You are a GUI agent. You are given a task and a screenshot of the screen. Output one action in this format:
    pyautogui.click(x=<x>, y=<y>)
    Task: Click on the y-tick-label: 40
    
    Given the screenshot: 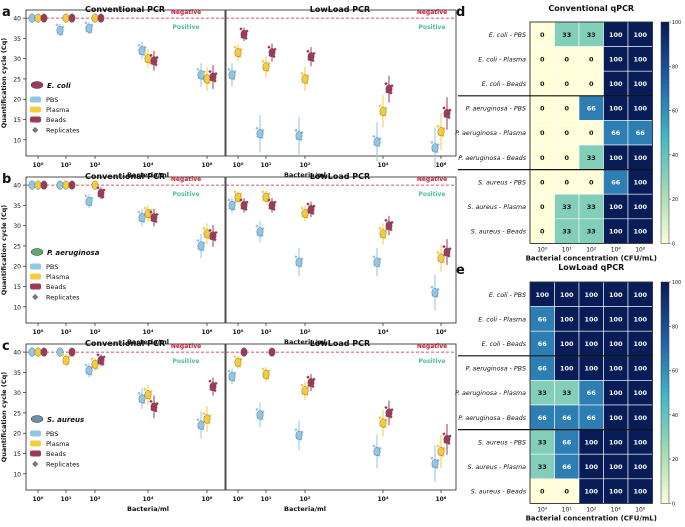 What is the action you would take?
    pyautogui.click(x=17, y=353)
    